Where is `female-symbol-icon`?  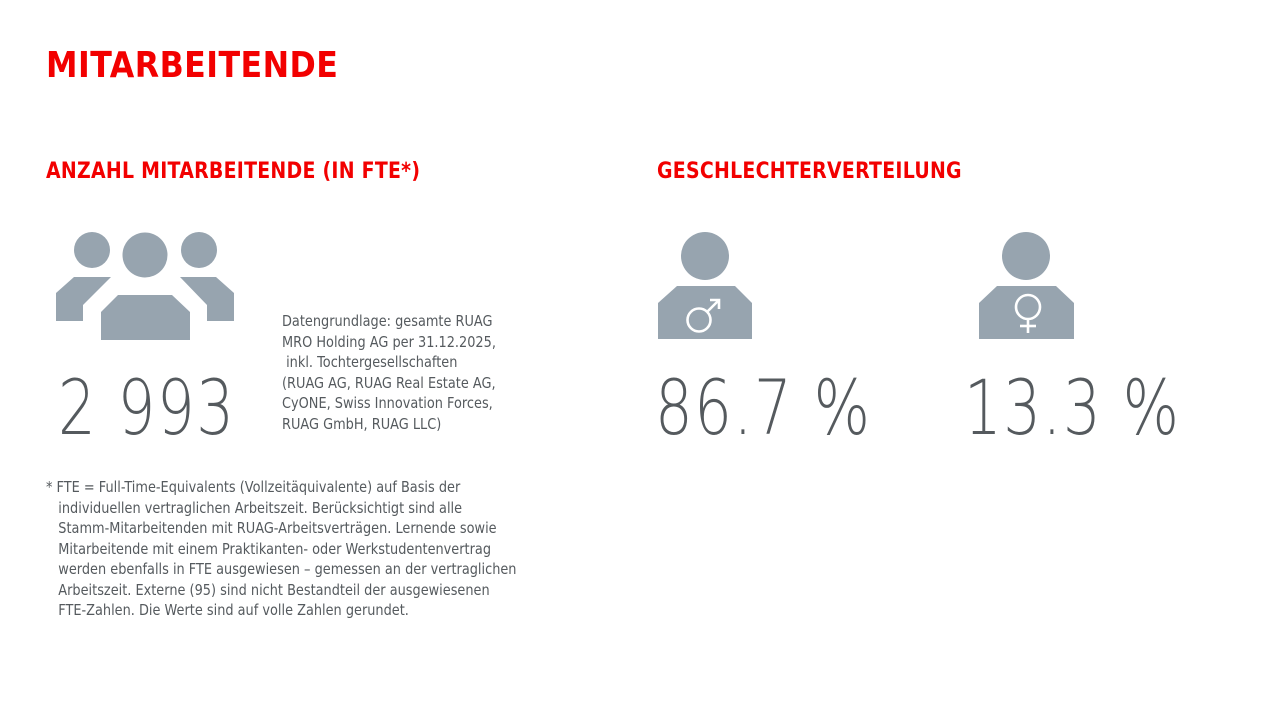 female-symbol-icon is located at coordinates (1028, 313).